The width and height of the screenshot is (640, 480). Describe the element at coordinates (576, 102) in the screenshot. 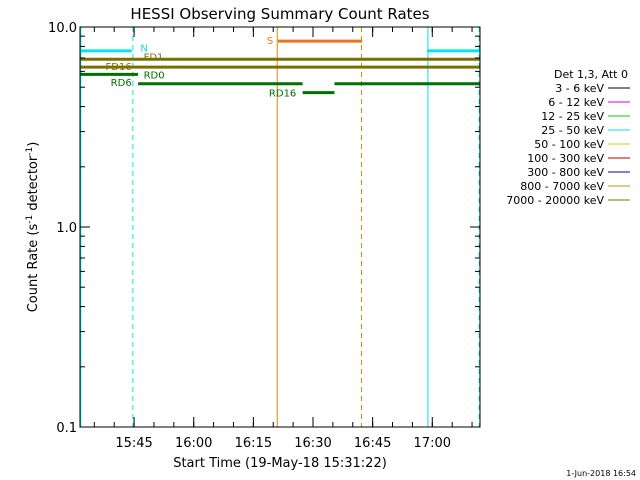

I see `legend-label: 6 - 12 keV` at that location.